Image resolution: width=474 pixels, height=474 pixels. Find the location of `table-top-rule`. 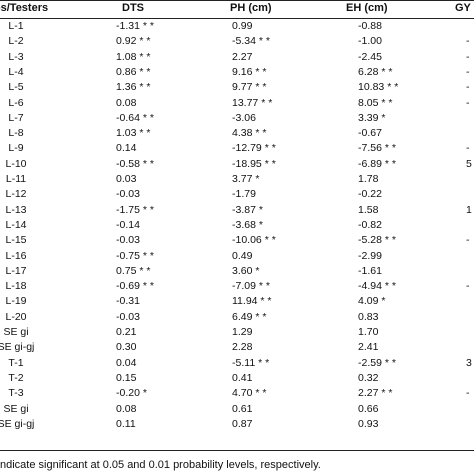

table-top-rule is located at coordinates (237, 0).